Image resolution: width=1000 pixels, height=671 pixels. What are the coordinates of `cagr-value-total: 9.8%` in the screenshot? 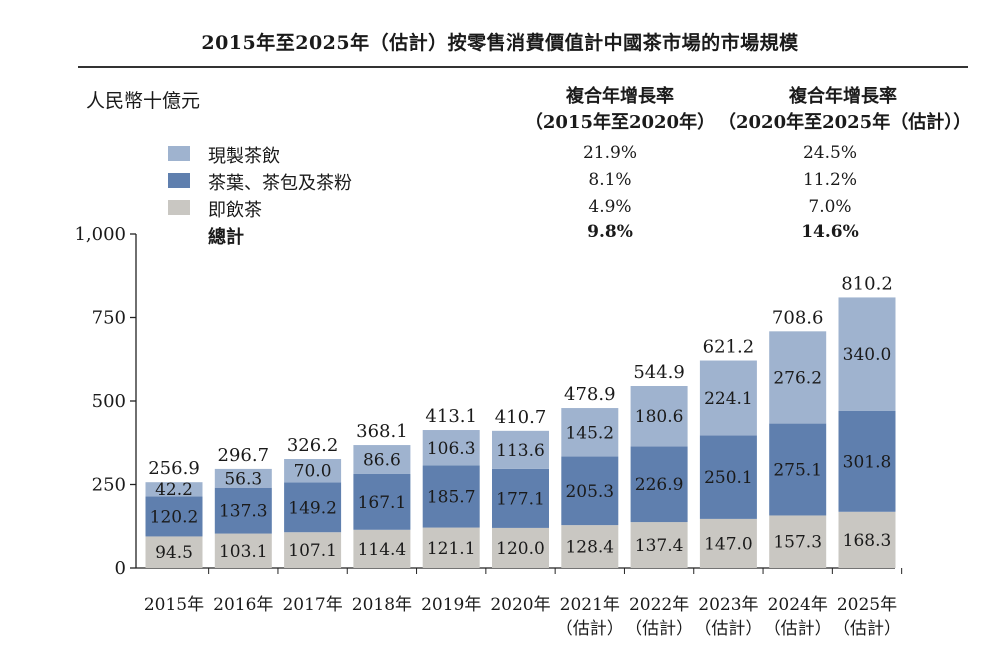 It's located at (610, 232).